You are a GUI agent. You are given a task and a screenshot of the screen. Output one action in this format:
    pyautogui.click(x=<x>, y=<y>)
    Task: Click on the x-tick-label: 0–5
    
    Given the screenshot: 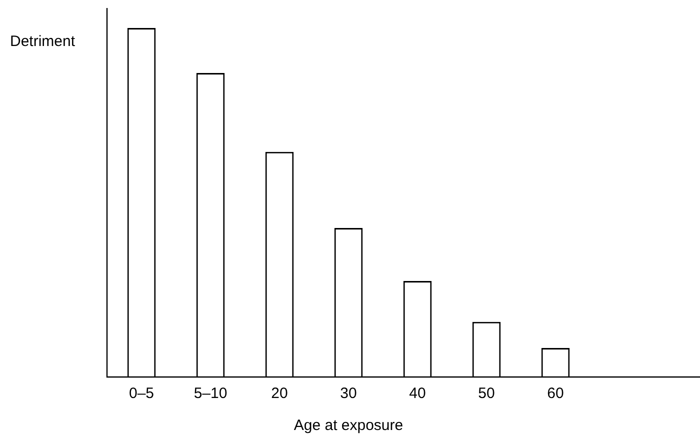 What is the action you would take?
    pyautogui.click(x=141, y=393)
    